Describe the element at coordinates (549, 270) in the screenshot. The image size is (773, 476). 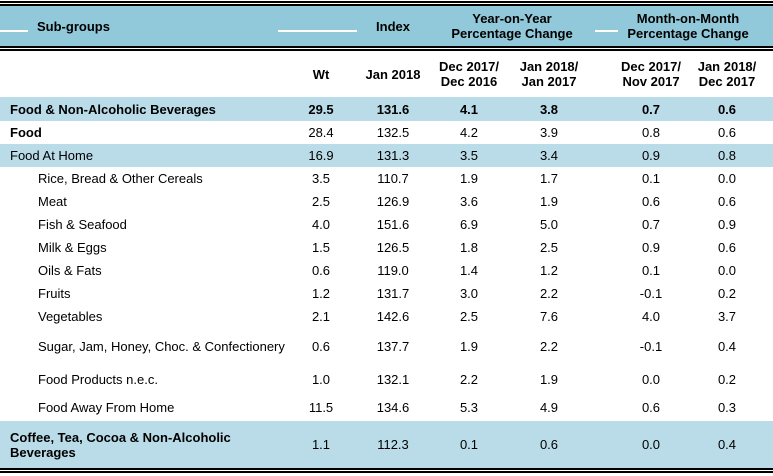
I see `cell-yoy-2: 1.2` at that location.